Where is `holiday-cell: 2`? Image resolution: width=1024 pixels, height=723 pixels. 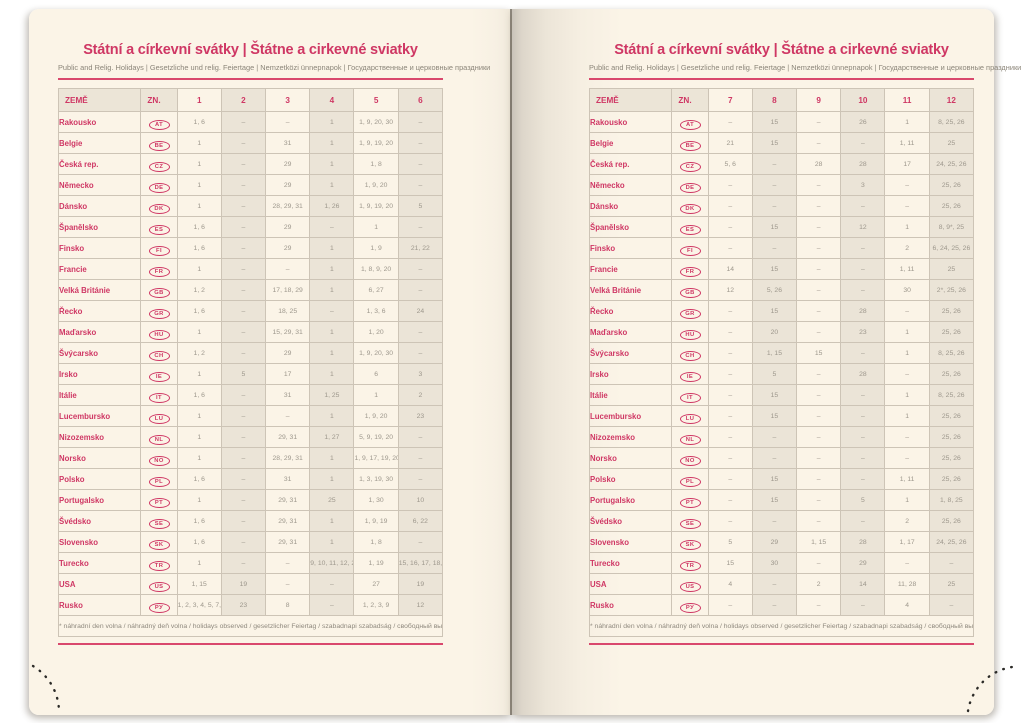 holiday-cell: 2 is located at coordinates (907, 248).